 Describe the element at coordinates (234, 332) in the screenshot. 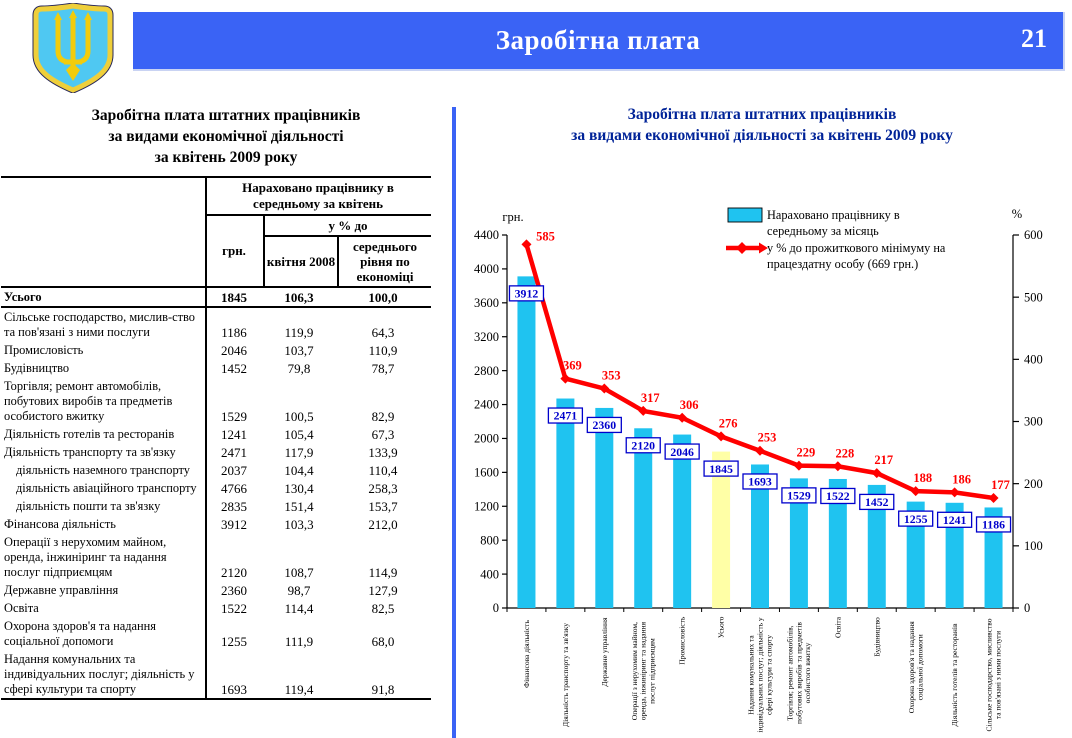

I see `row-uah-value: 1186` at that location.